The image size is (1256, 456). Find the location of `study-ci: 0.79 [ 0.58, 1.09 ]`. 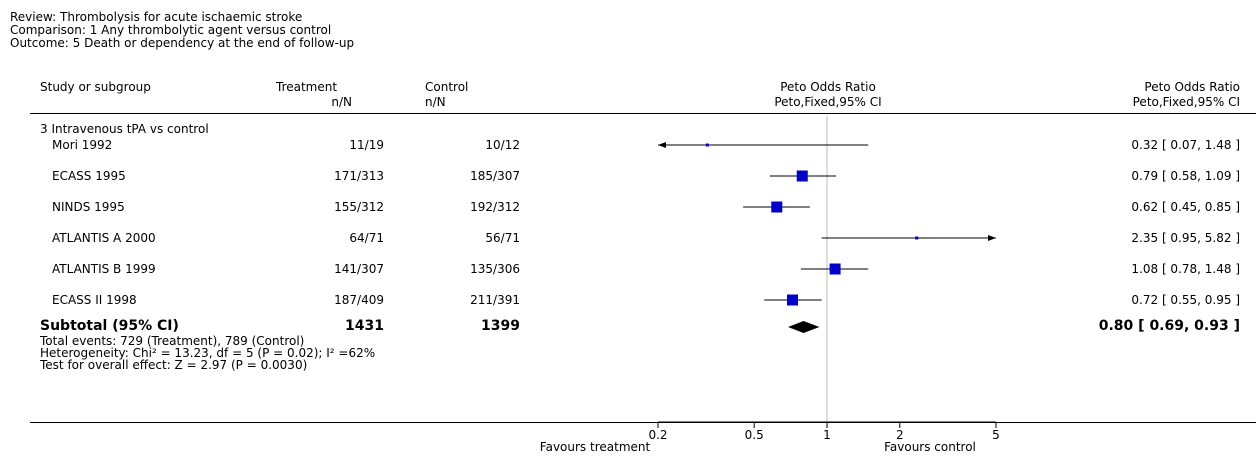

study-ci: 0.79 [ 0.58, 1.09 ] is located at coordinates (1185, 176).